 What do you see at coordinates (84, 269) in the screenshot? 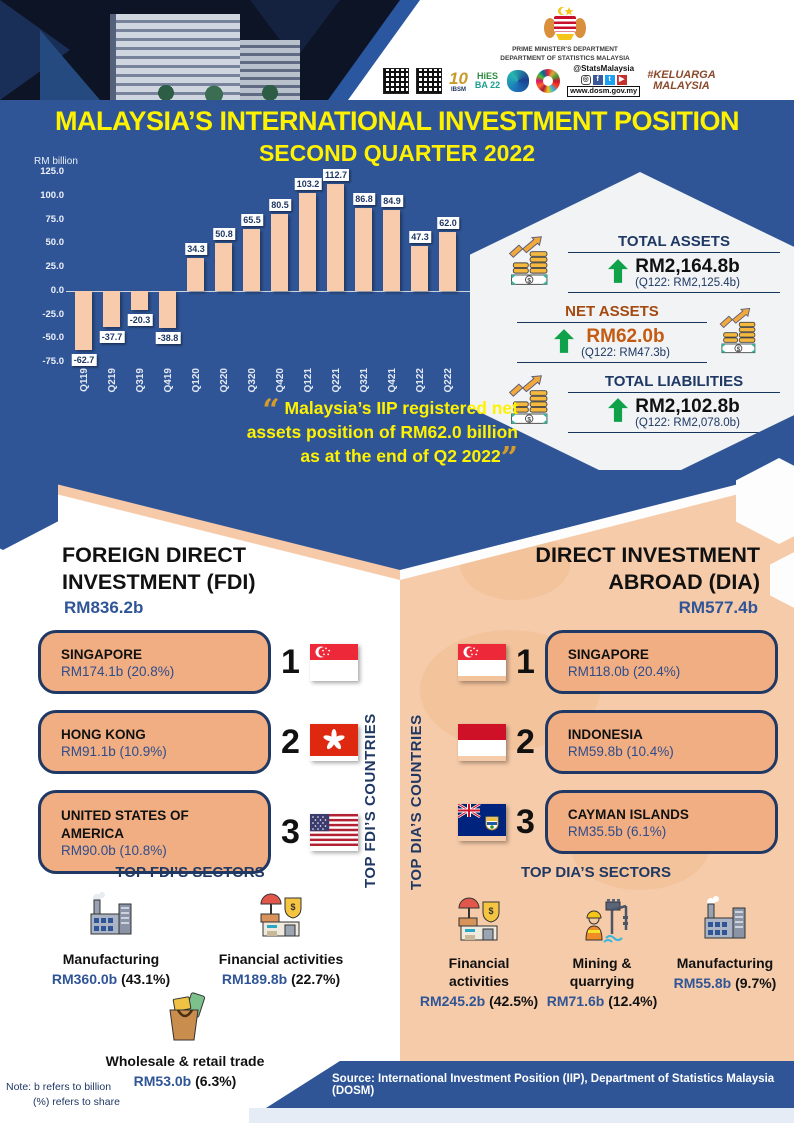
I see `bar-column-Q119: -62.7` at bounding box center [84, 269].